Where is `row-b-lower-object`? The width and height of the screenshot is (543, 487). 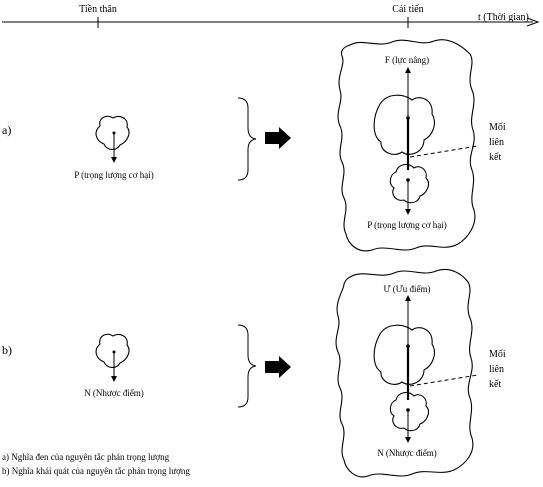
row-b-lower-object is located at coordinates (409, 411).